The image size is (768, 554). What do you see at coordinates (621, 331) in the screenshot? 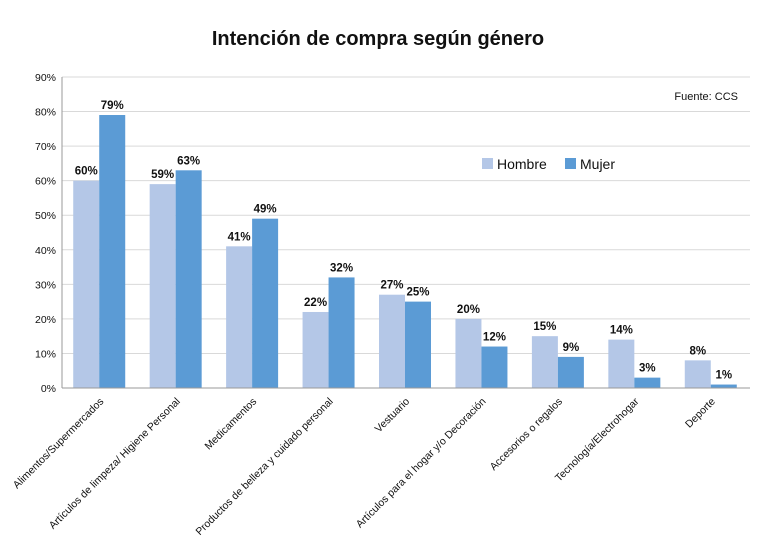
I see `data-label: 14%` at bounding box center [621, 331].